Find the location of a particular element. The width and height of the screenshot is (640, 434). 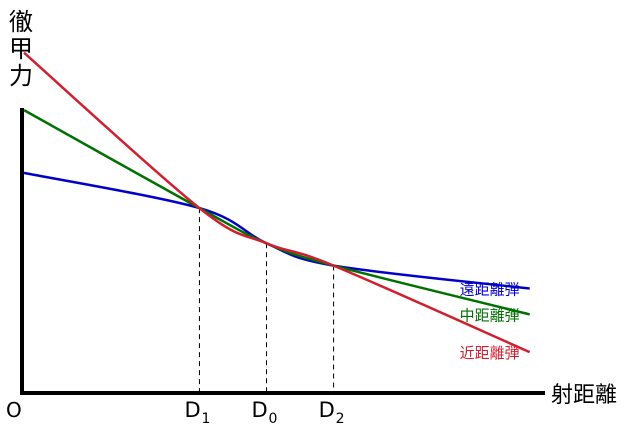

guide-lines is located at coordinates (266, 300).